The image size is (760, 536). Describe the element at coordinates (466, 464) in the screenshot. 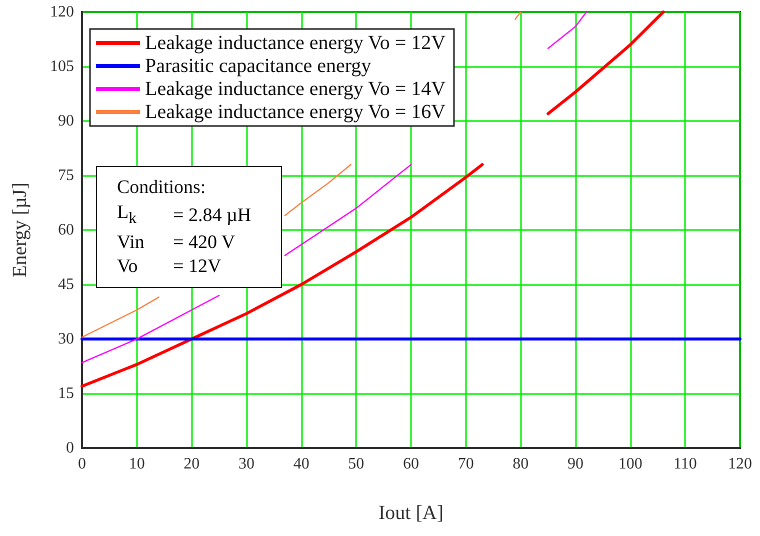

I see `x-tick-label: 70` at that location.